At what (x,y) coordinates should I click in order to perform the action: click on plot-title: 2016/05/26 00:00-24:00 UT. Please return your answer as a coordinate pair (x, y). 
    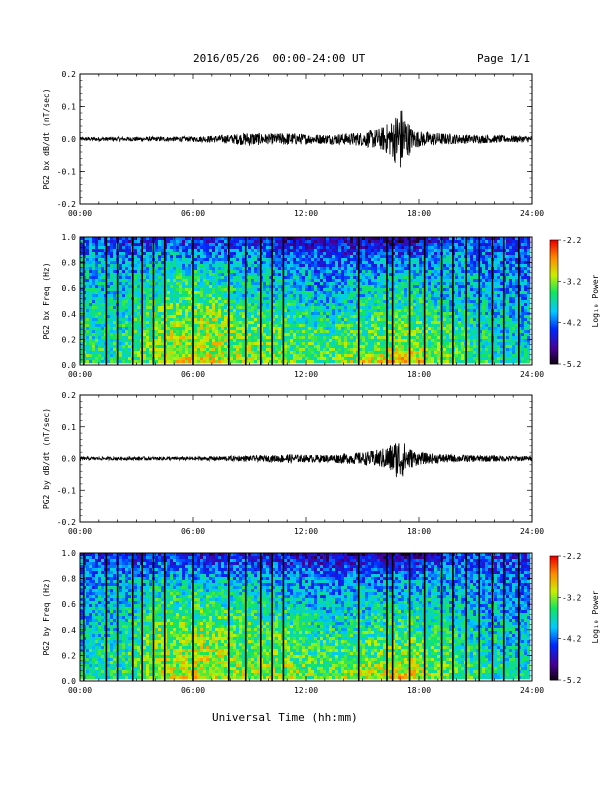
    Looking at the image, I should click on (279, 58).